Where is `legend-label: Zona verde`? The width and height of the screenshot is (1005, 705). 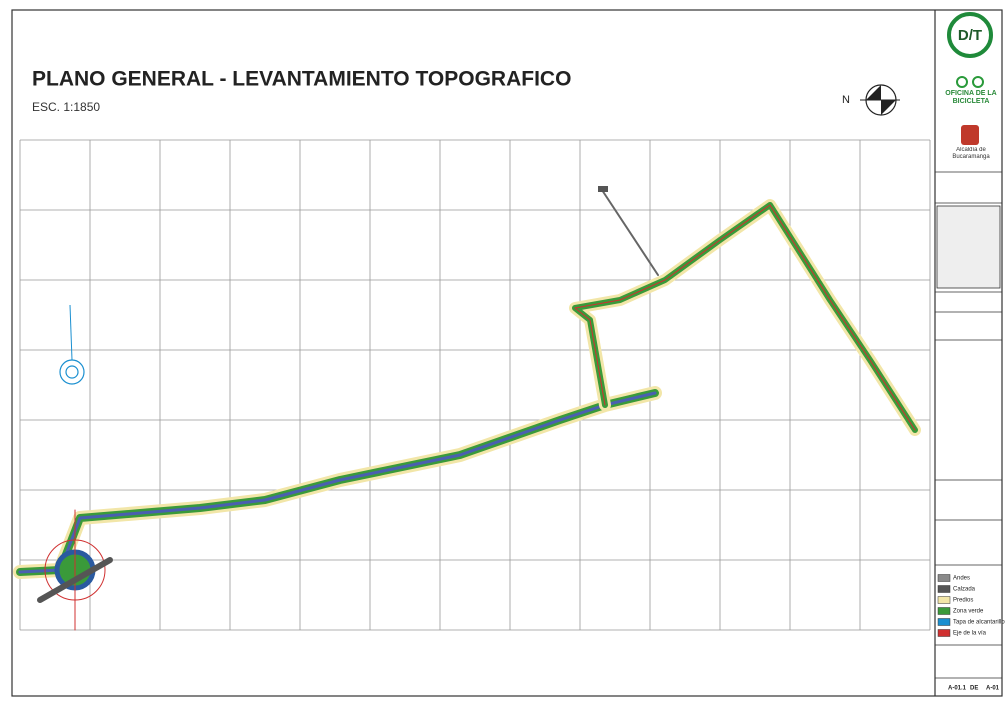 legend-label: Zona verde is located at coordinates (968, 612).